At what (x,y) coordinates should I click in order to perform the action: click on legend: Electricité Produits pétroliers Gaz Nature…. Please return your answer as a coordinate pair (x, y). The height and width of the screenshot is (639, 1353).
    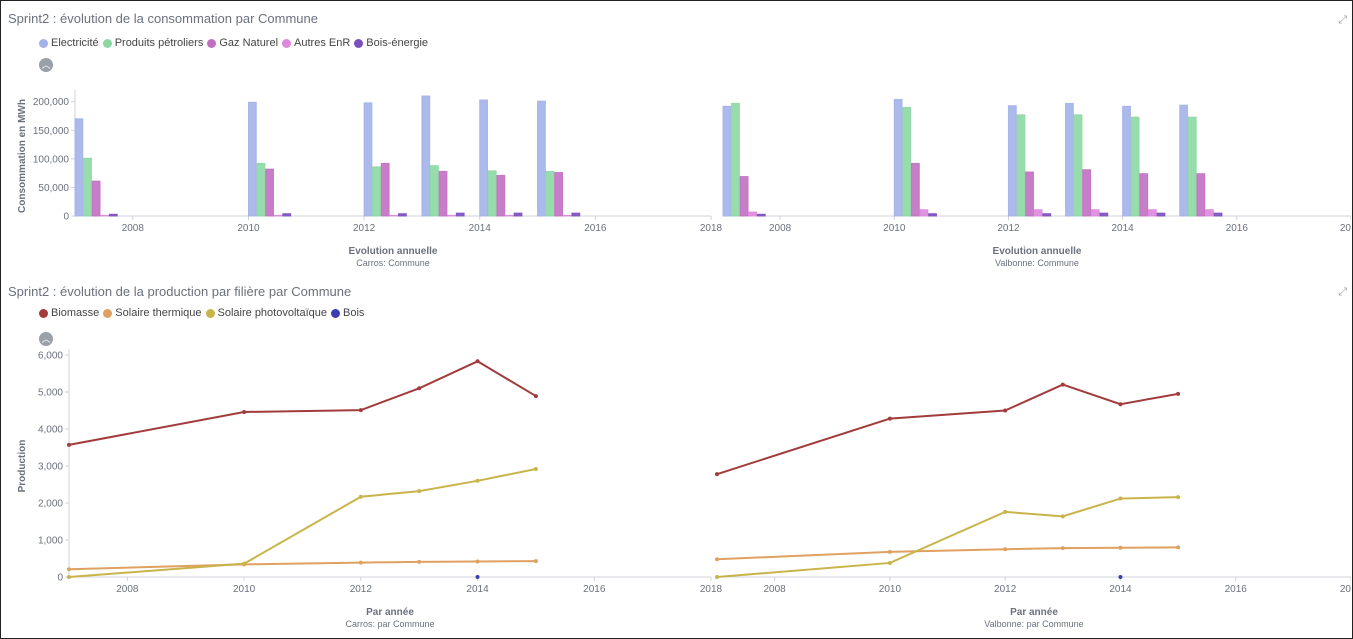
    Looking at the image, I should click on (233, 43).